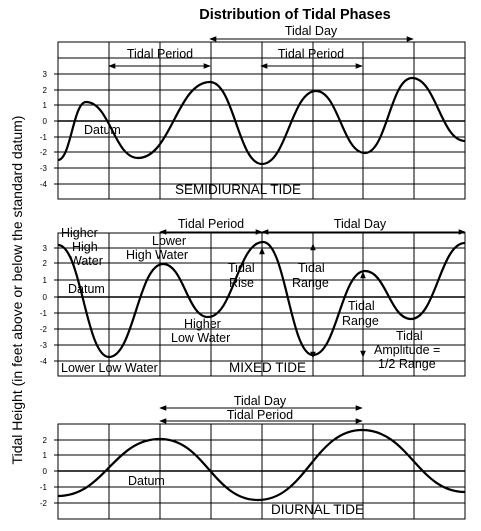  What do you see at coordinates (260, 401) in the screenshot?
I see `diurnal-tidal-day-label: Tidal Day` at bounding box center [260, 401].